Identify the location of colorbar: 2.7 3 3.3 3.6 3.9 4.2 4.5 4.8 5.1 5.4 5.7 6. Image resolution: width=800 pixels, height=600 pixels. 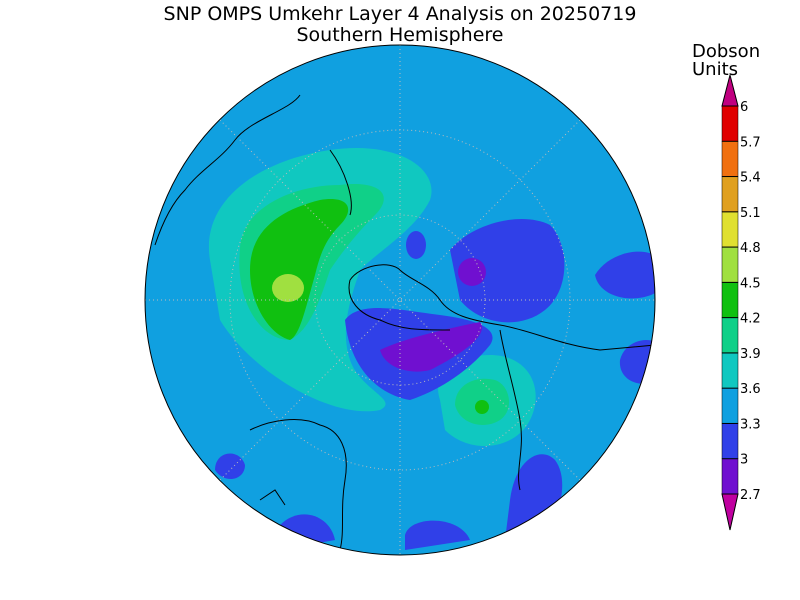
(741, 302).